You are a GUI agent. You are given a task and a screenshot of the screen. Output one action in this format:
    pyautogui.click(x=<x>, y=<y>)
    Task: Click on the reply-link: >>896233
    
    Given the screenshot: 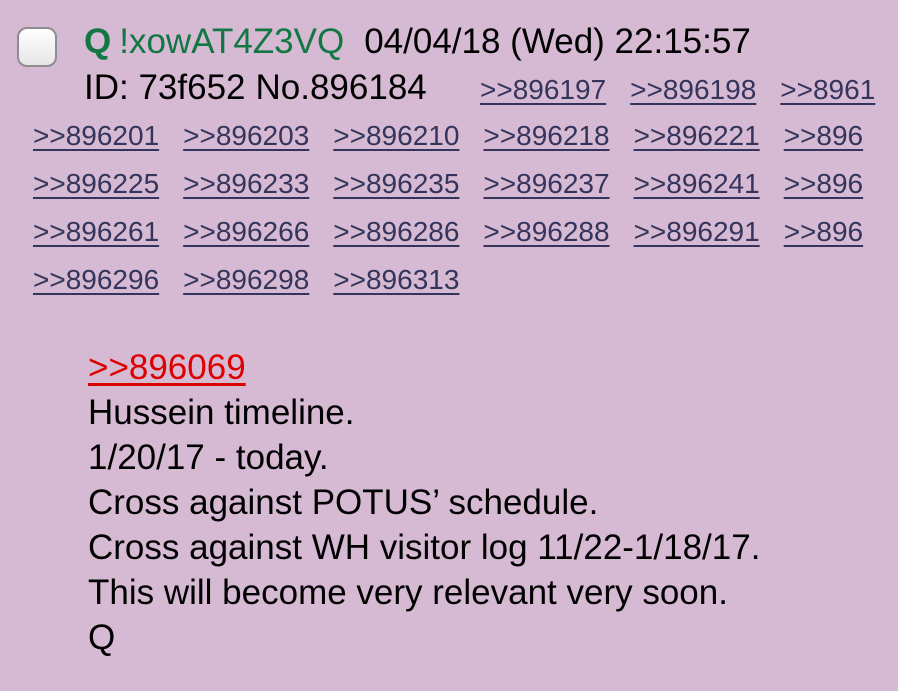 What is the action you would take?
    pyautogui.click(x=246, y=183)
    